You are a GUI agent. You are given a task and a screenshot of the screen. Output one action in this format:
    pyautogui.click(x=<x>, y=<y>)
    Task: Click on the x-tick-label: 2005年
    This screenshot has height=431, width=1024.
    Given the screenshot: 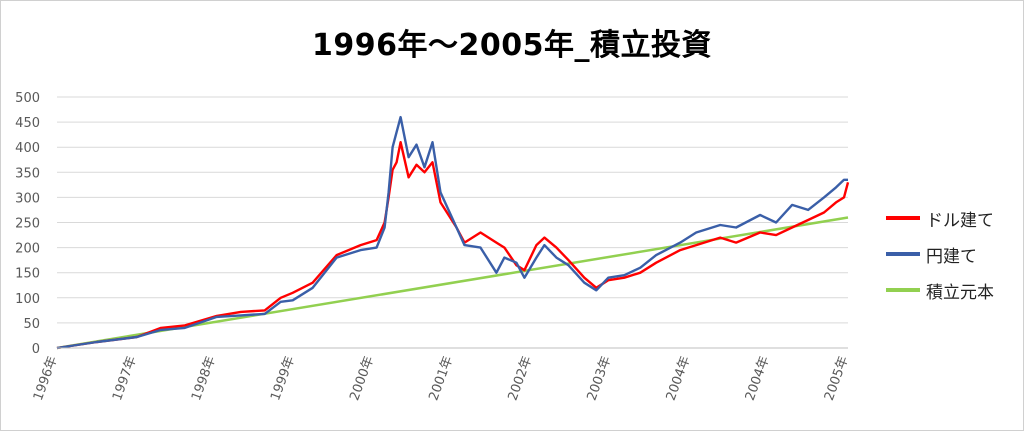 What is the action you would take?
    pyautogui.click(x=837, y=378)
    